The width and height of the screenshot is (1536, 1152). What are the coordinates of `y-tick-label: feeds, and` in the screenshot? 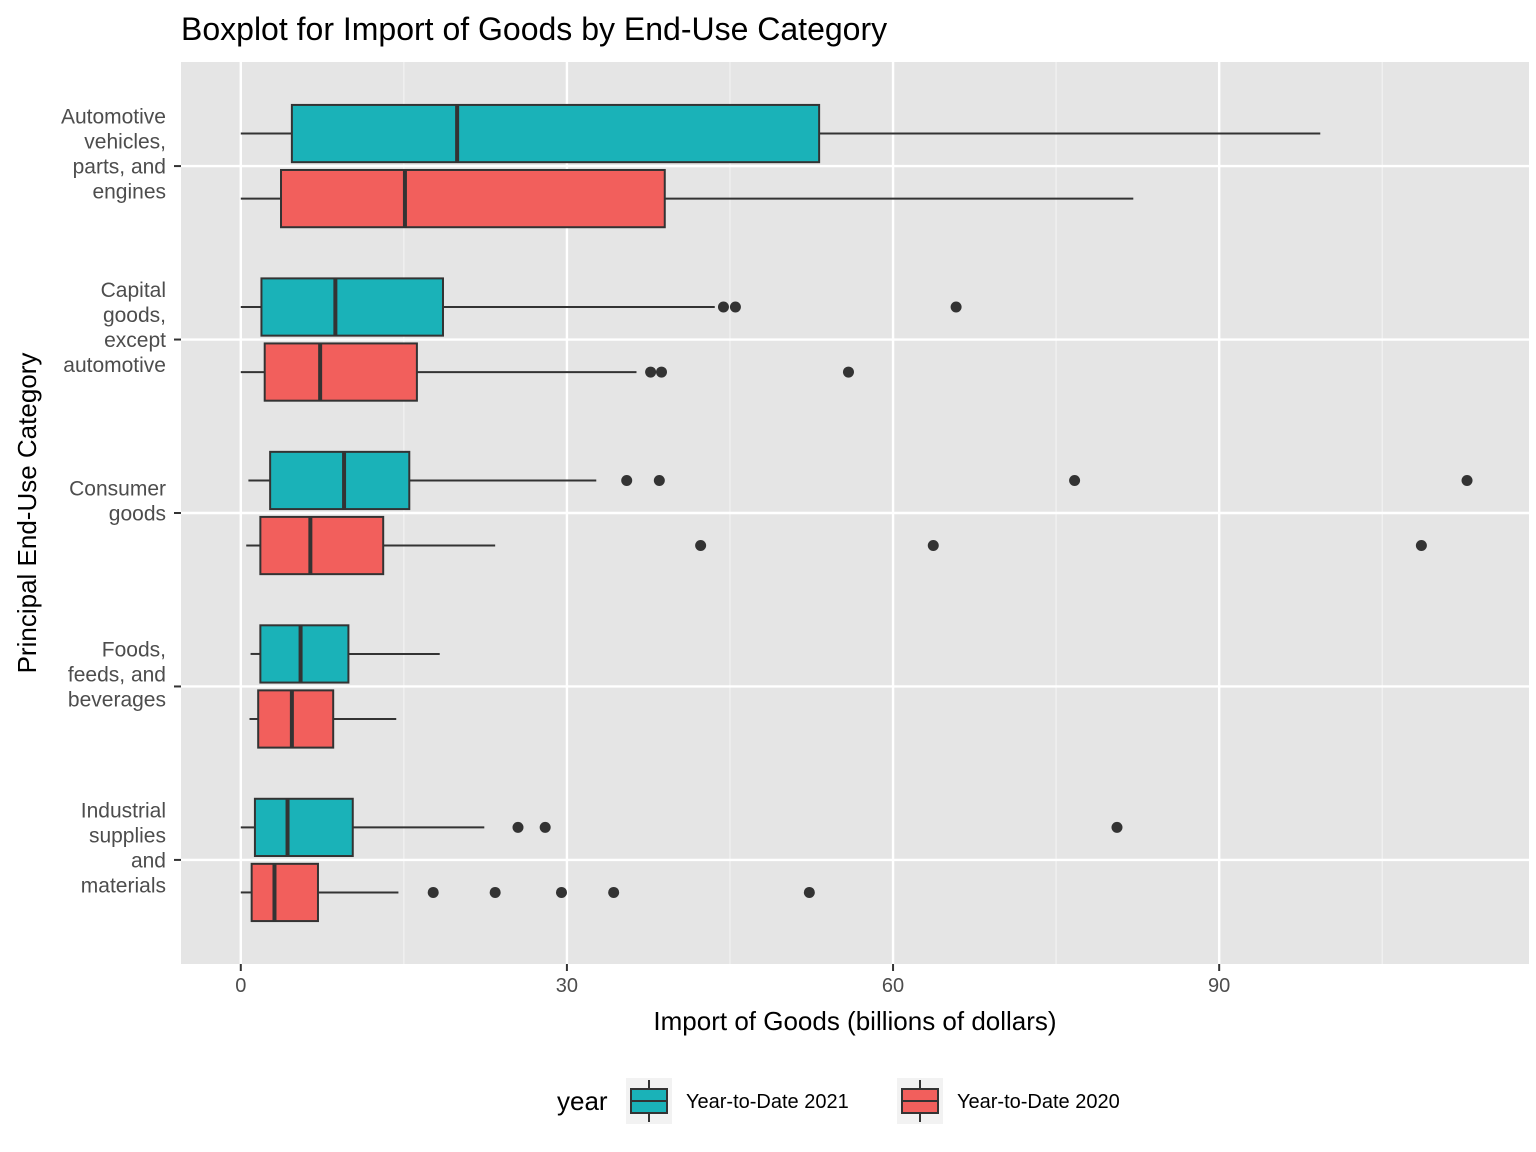 It's located at (117, 674).